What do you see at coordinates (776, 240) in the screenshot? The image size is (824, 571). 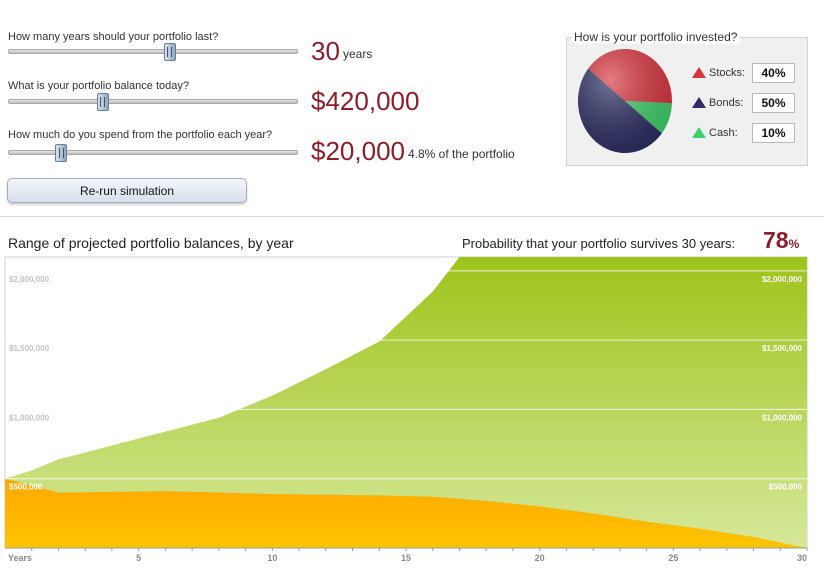 I see `probability-number: 78` at bounding box center [776, 240].